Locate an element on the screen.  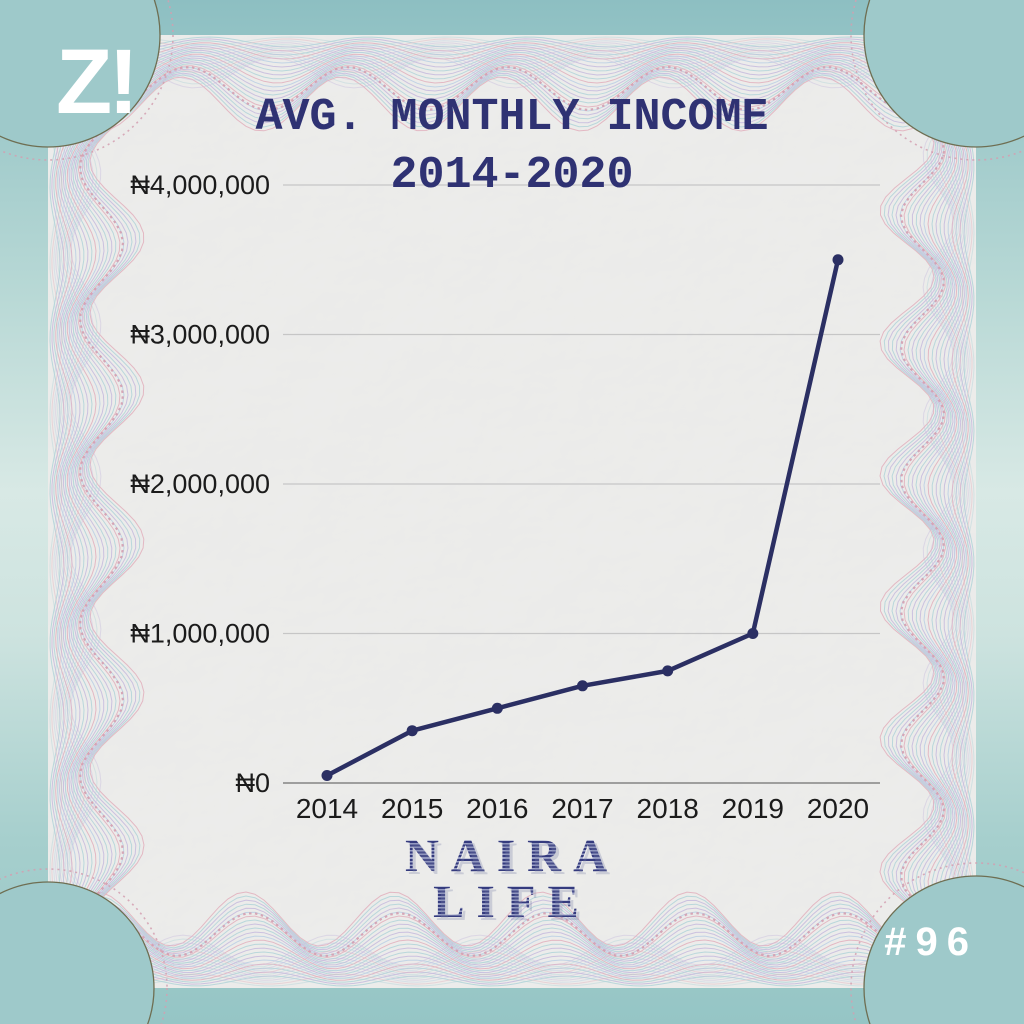
chart-title: AVG. MONTHLY INCOME is located at coordinates (512, 117).